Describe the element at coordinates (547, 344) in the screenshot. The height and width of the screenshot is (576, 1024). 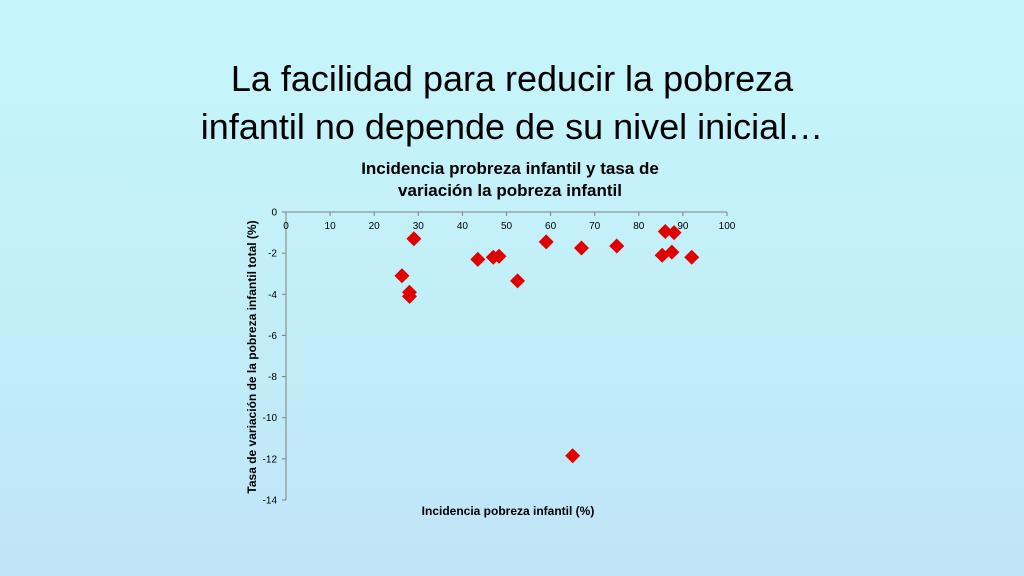
I see `chart-points` at that location.